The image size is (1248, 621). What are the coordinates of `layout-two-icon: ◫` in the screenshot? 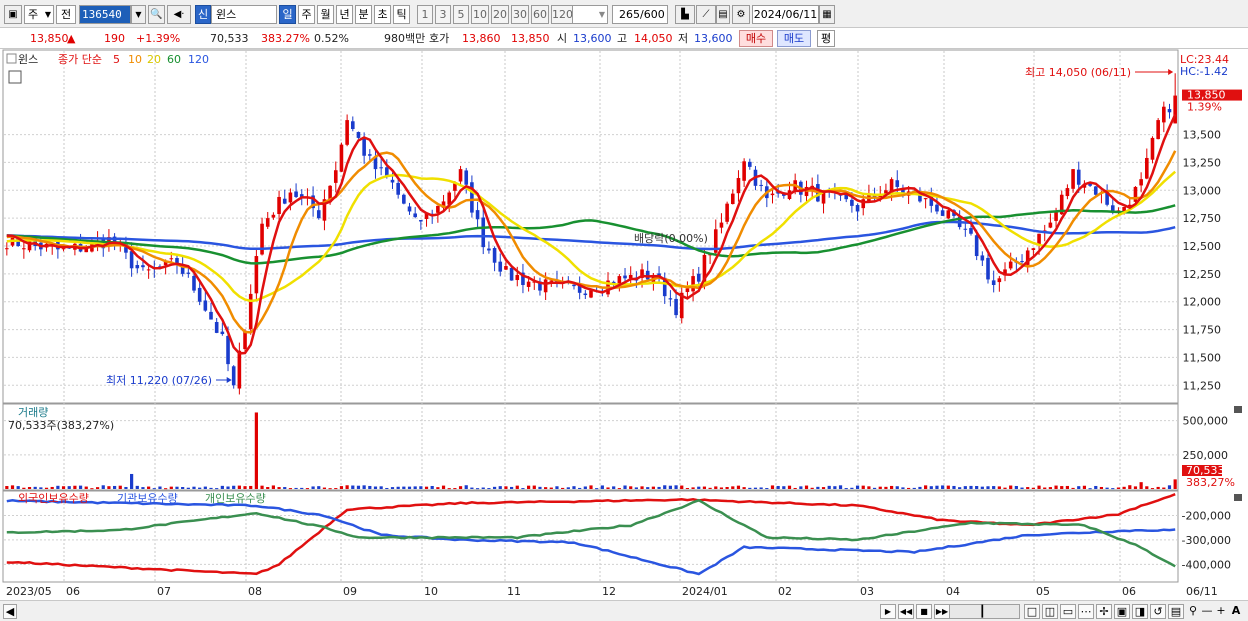 It's located at (1050, 611).